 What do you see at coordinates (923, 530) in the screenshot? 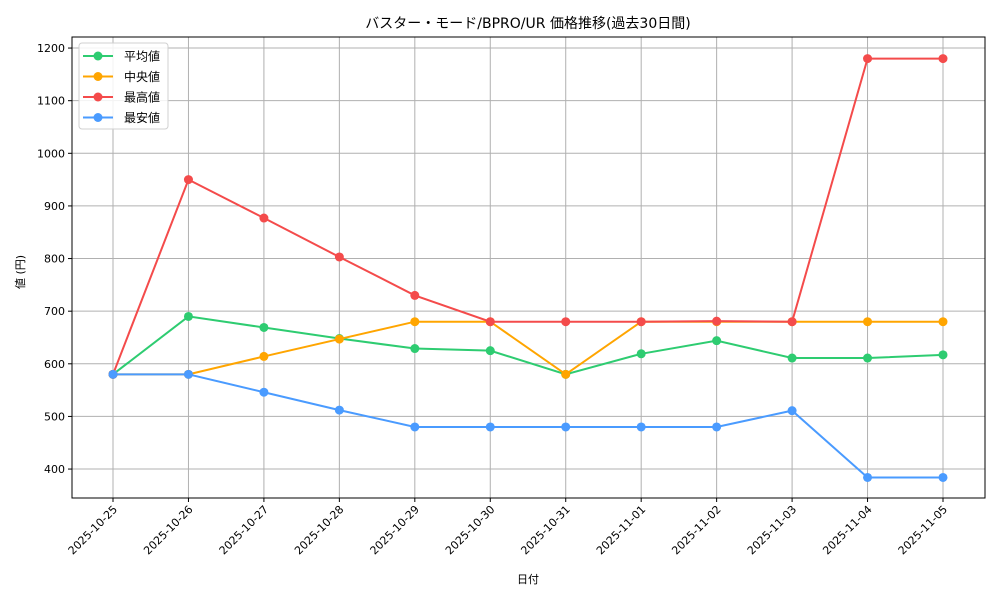
I see `x-tick-label: 2025-11-05` at bounding box center [923, 530].